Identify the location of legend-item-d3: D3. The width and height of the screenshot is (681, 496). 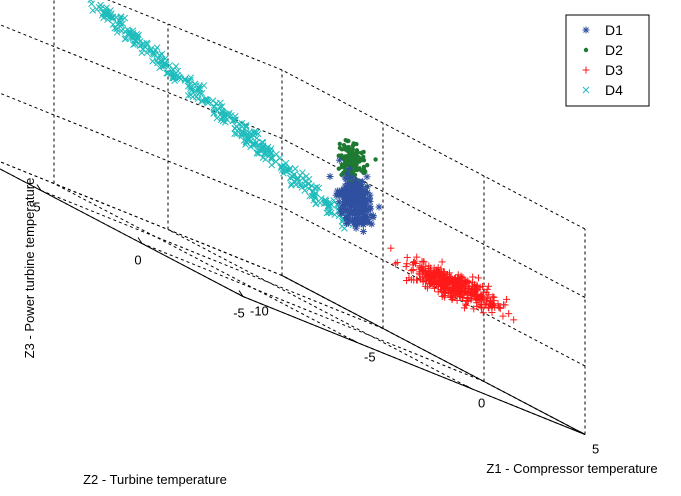
(602, 70).